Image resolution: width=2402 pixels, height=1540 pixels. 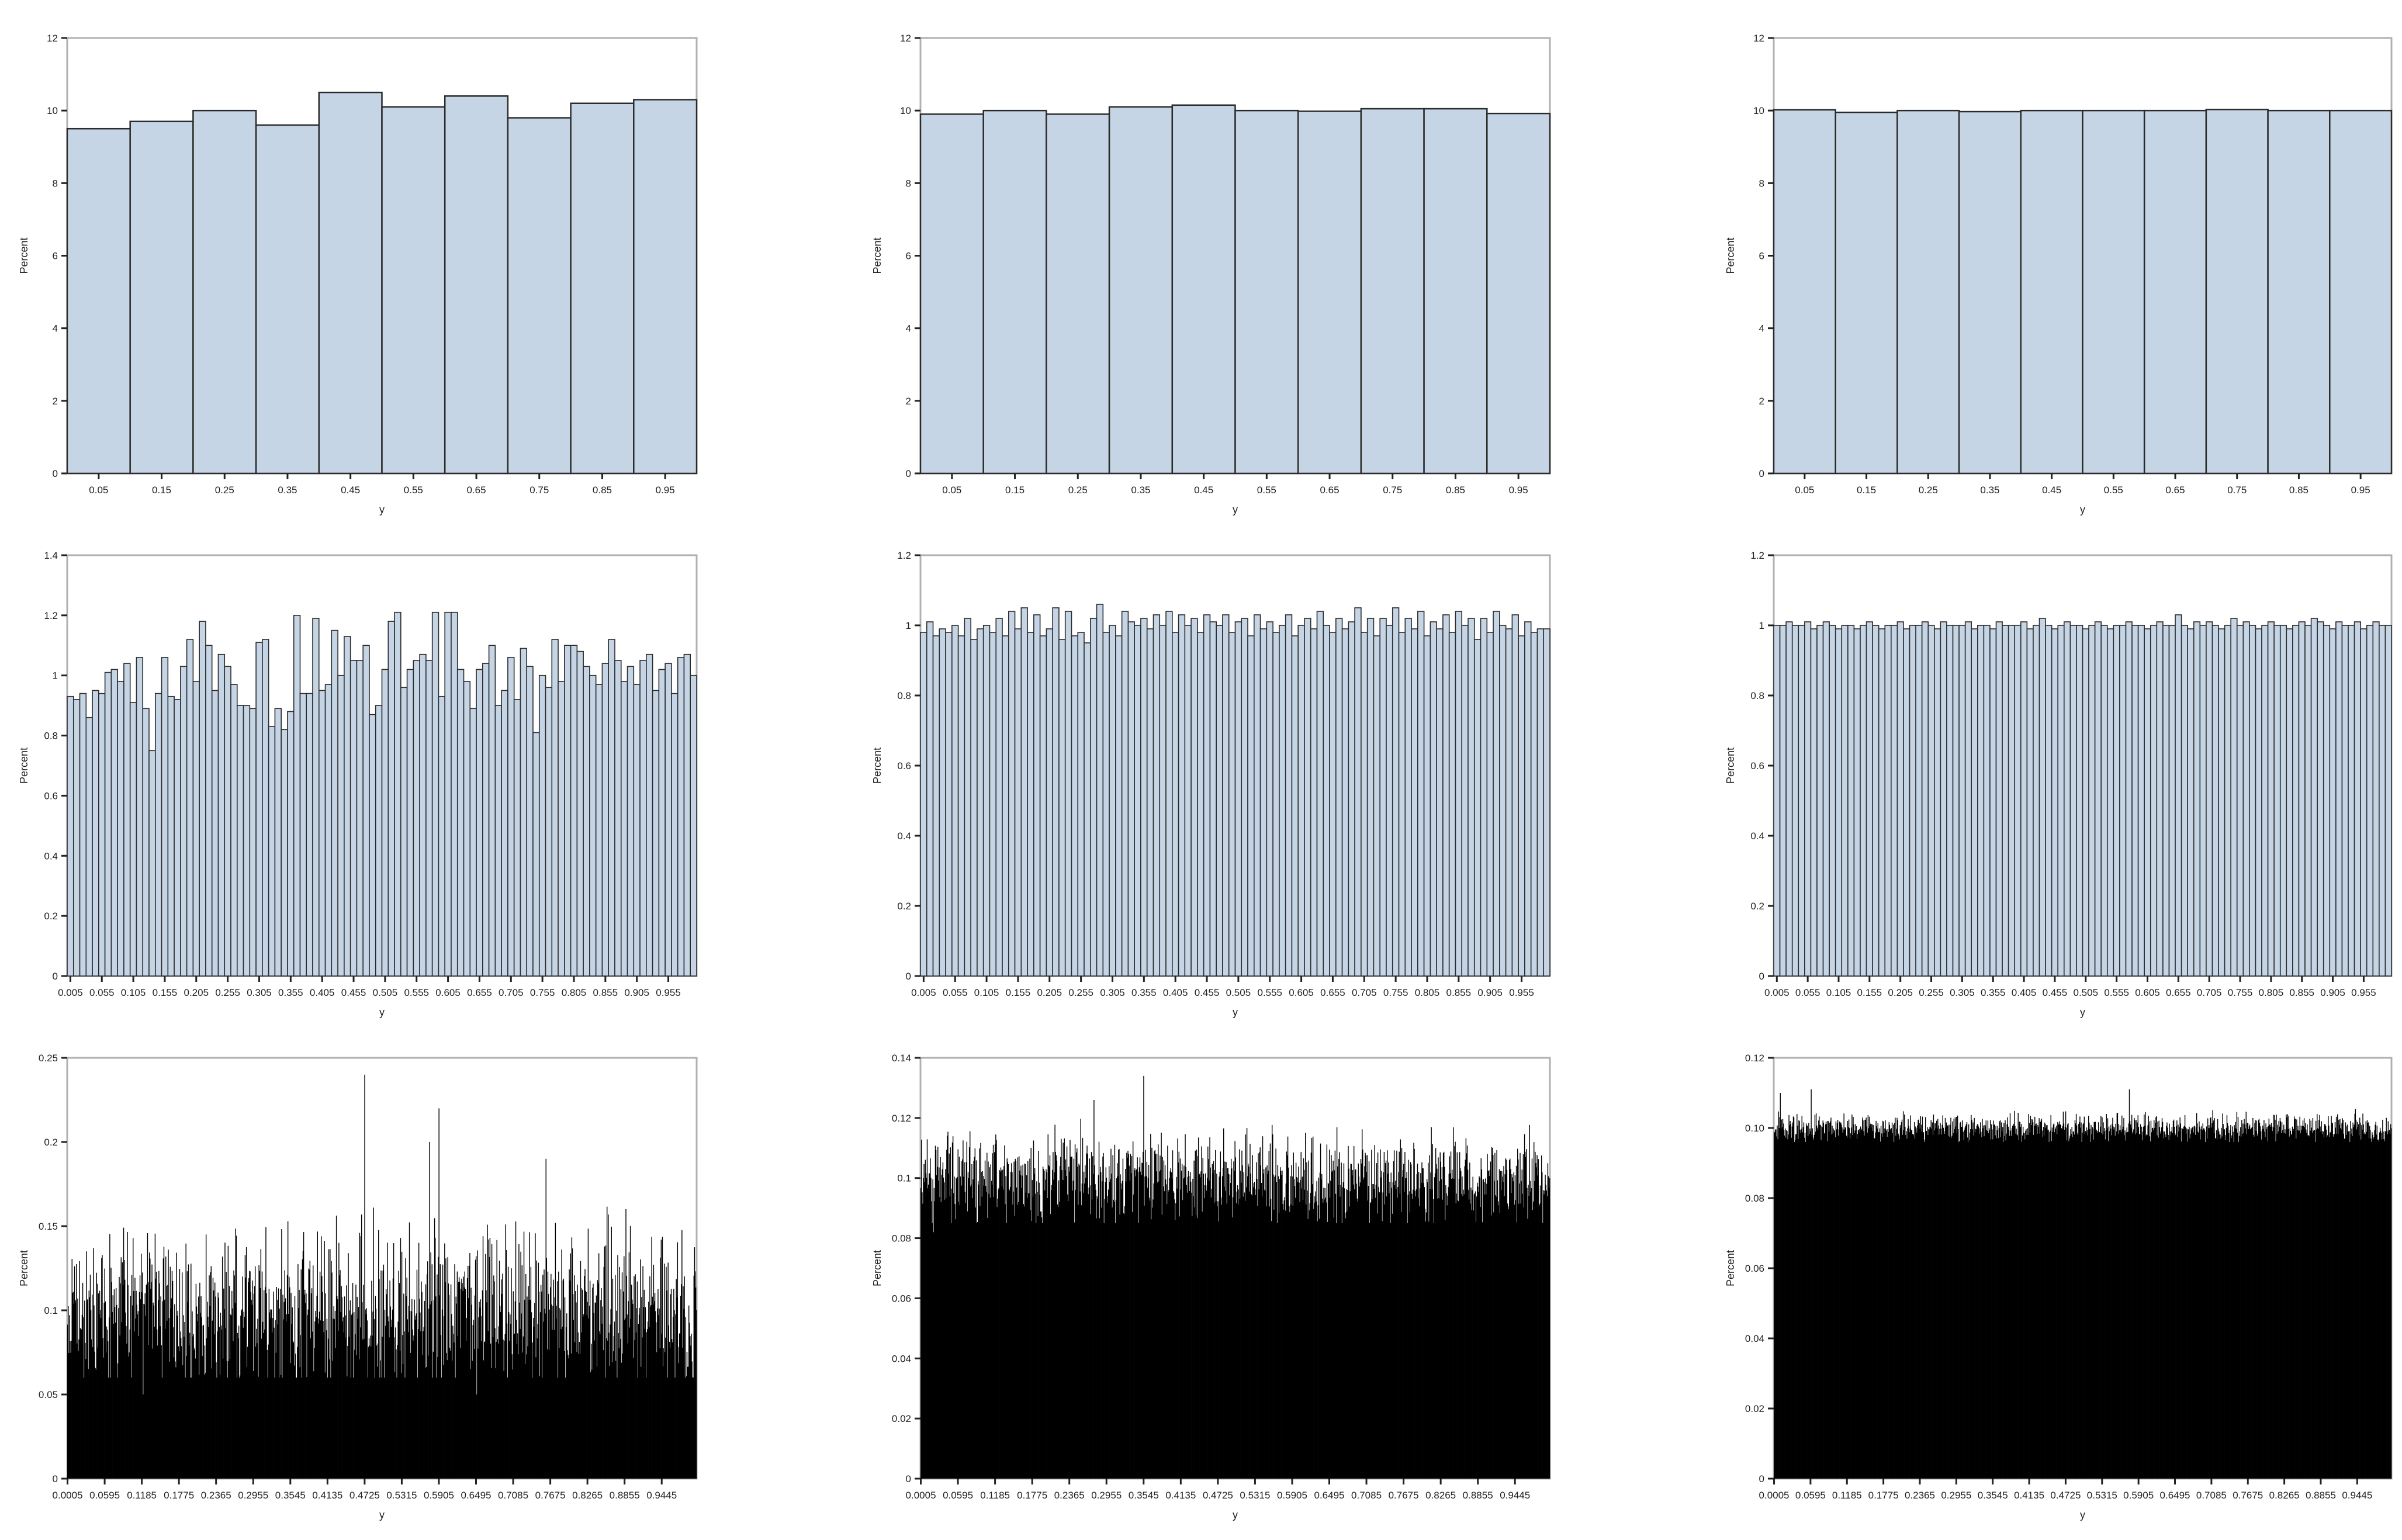 What do you see at coordinates (1521, 993) in the screenshot?
I see `x-tick-label: 0.955` at bounding box center [1521, 993].